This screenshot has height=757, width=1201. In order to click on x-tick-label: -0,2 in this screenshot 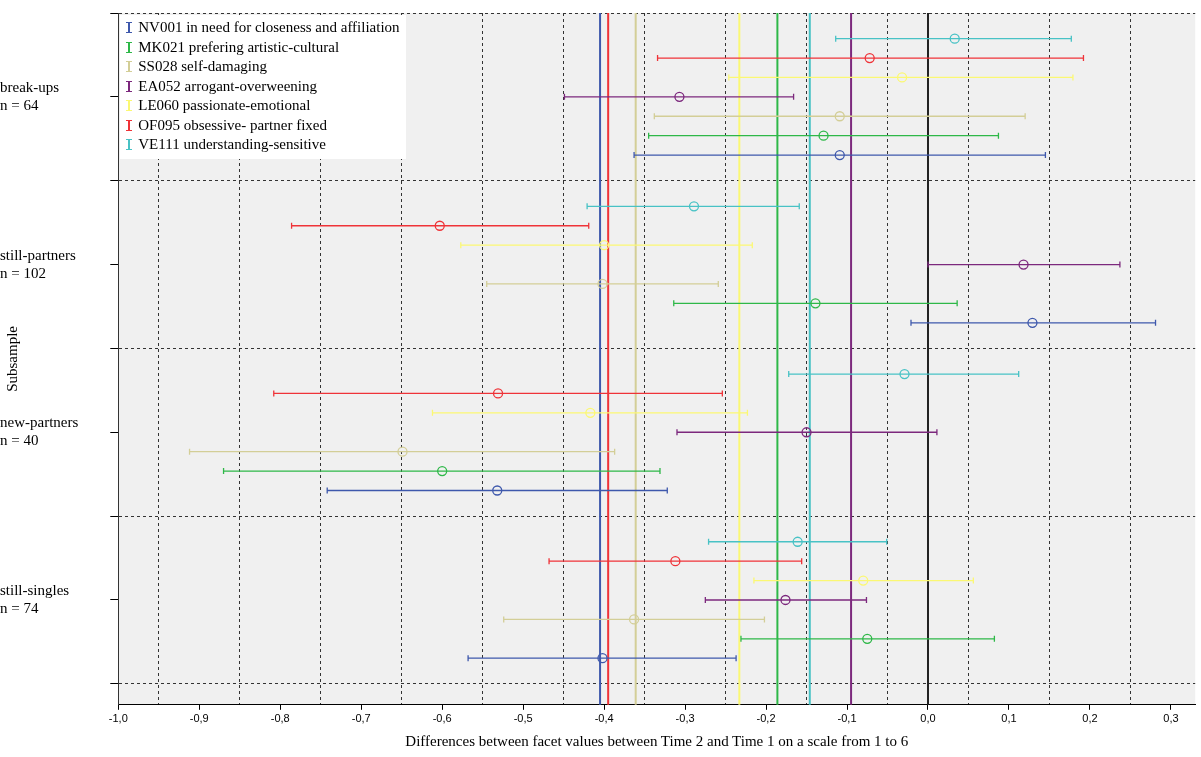, I will do `click(766, 718)`.